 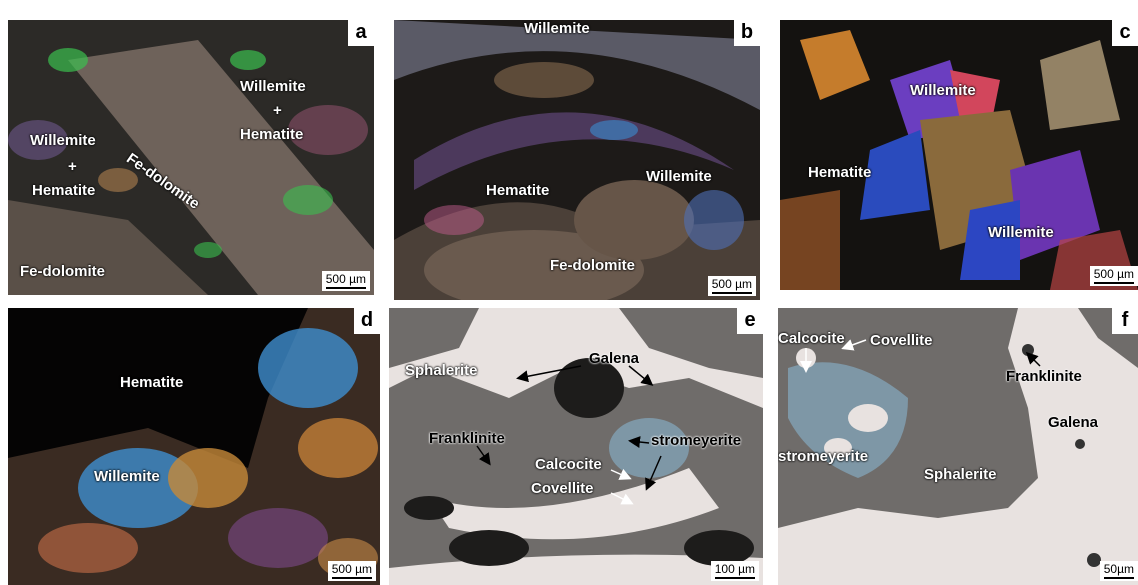 What do you see at coordinates (367, 321) in the screenshot?
I see `panel-letter: d` at bounding box center [367, 321].